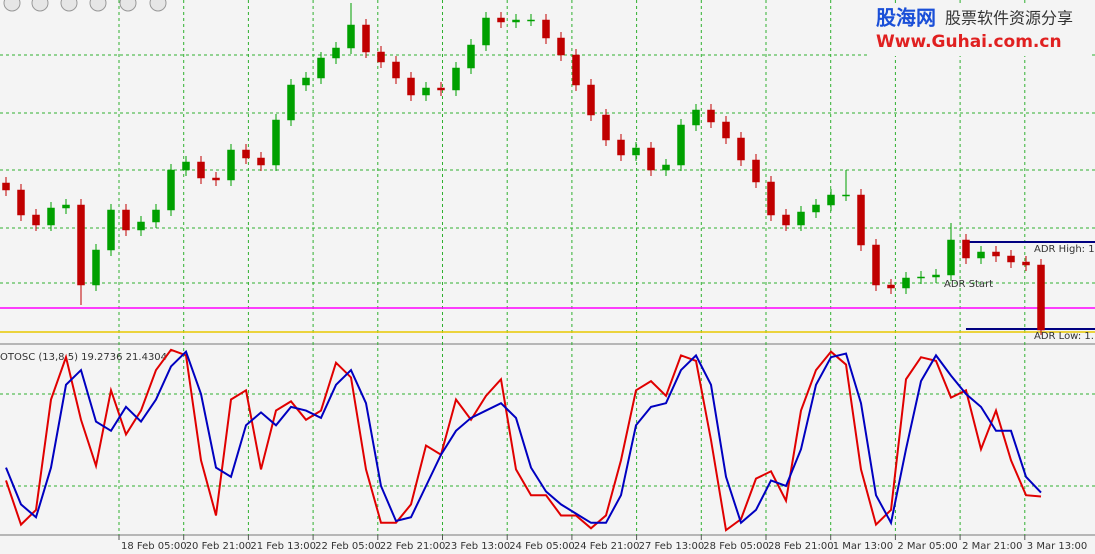 This screenshot has width=1095, height=554. What do you see at coordinates (542, 546) in the screenshot?
I see `x-tick-label: 24 Feb 05:00` at bounding box center [542, 546].